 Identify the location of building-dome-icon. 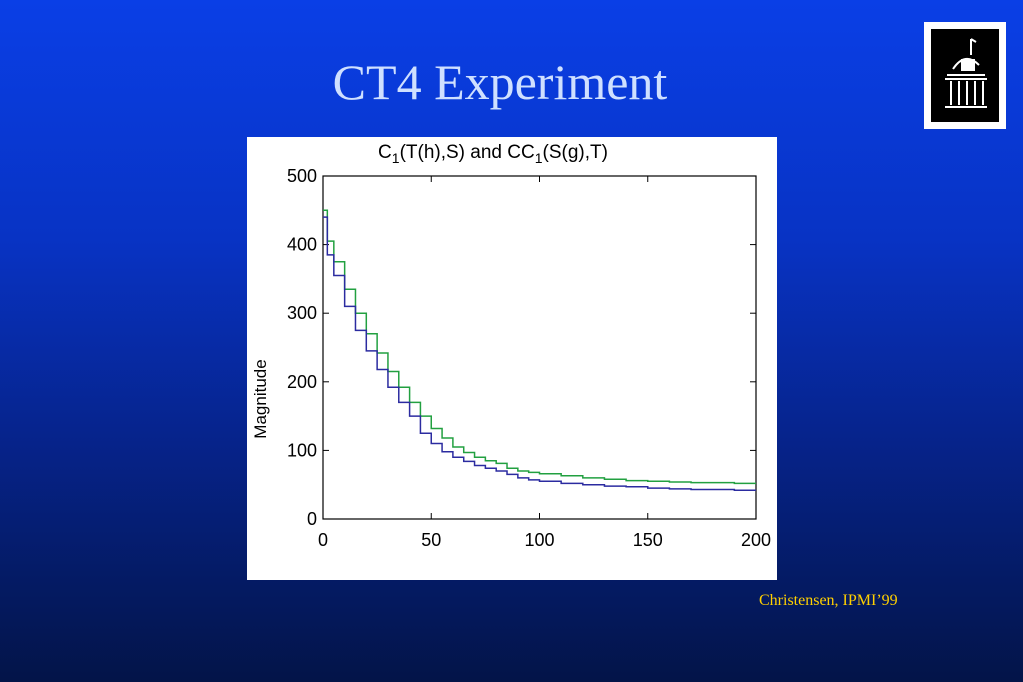
(965, 75).